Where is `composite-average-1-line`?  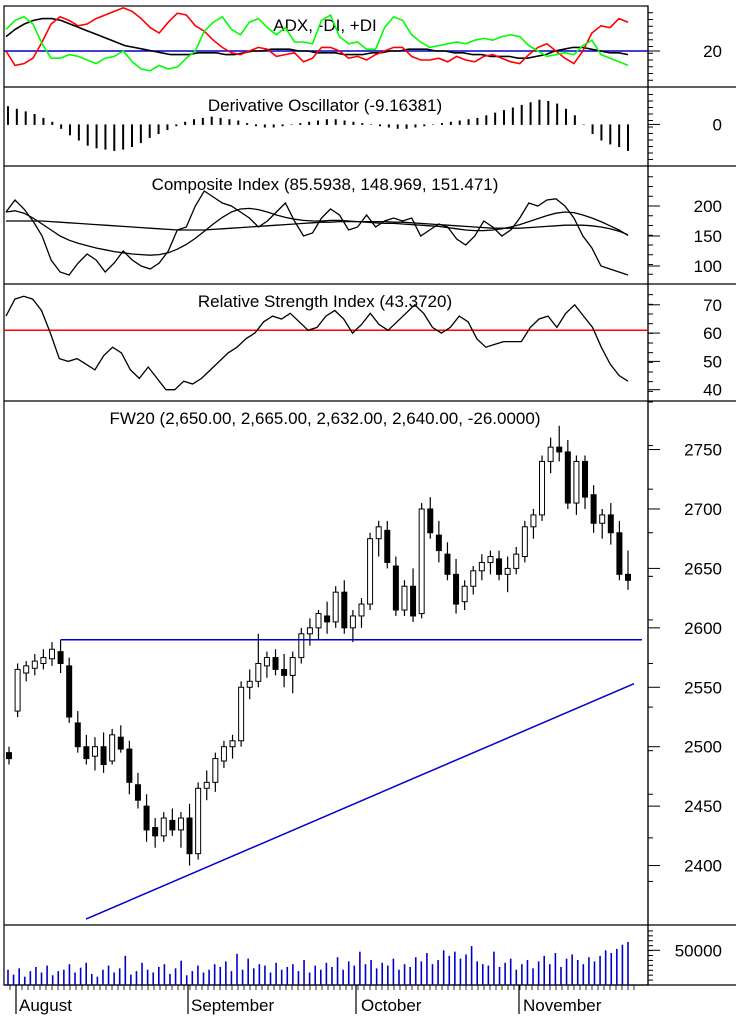
composite-average-1-line is located at coordinates (317, 231).